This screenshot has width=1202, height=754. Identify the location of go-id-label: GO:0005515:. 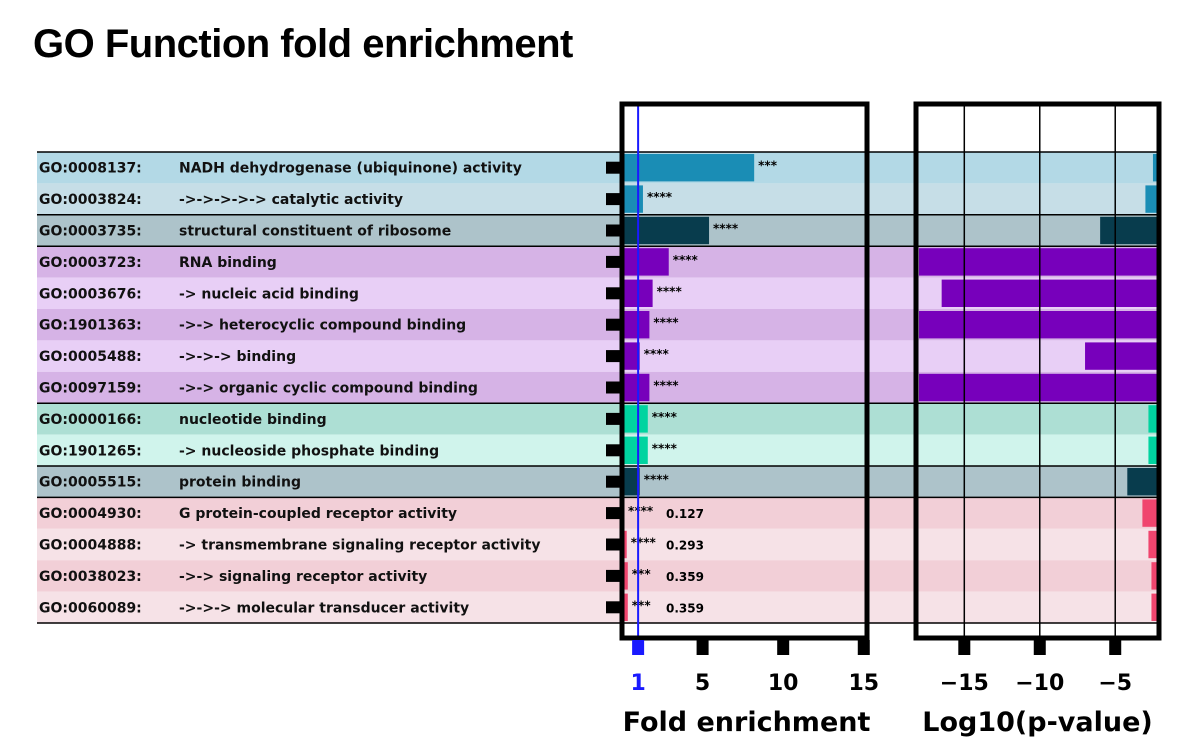
(90, 483).